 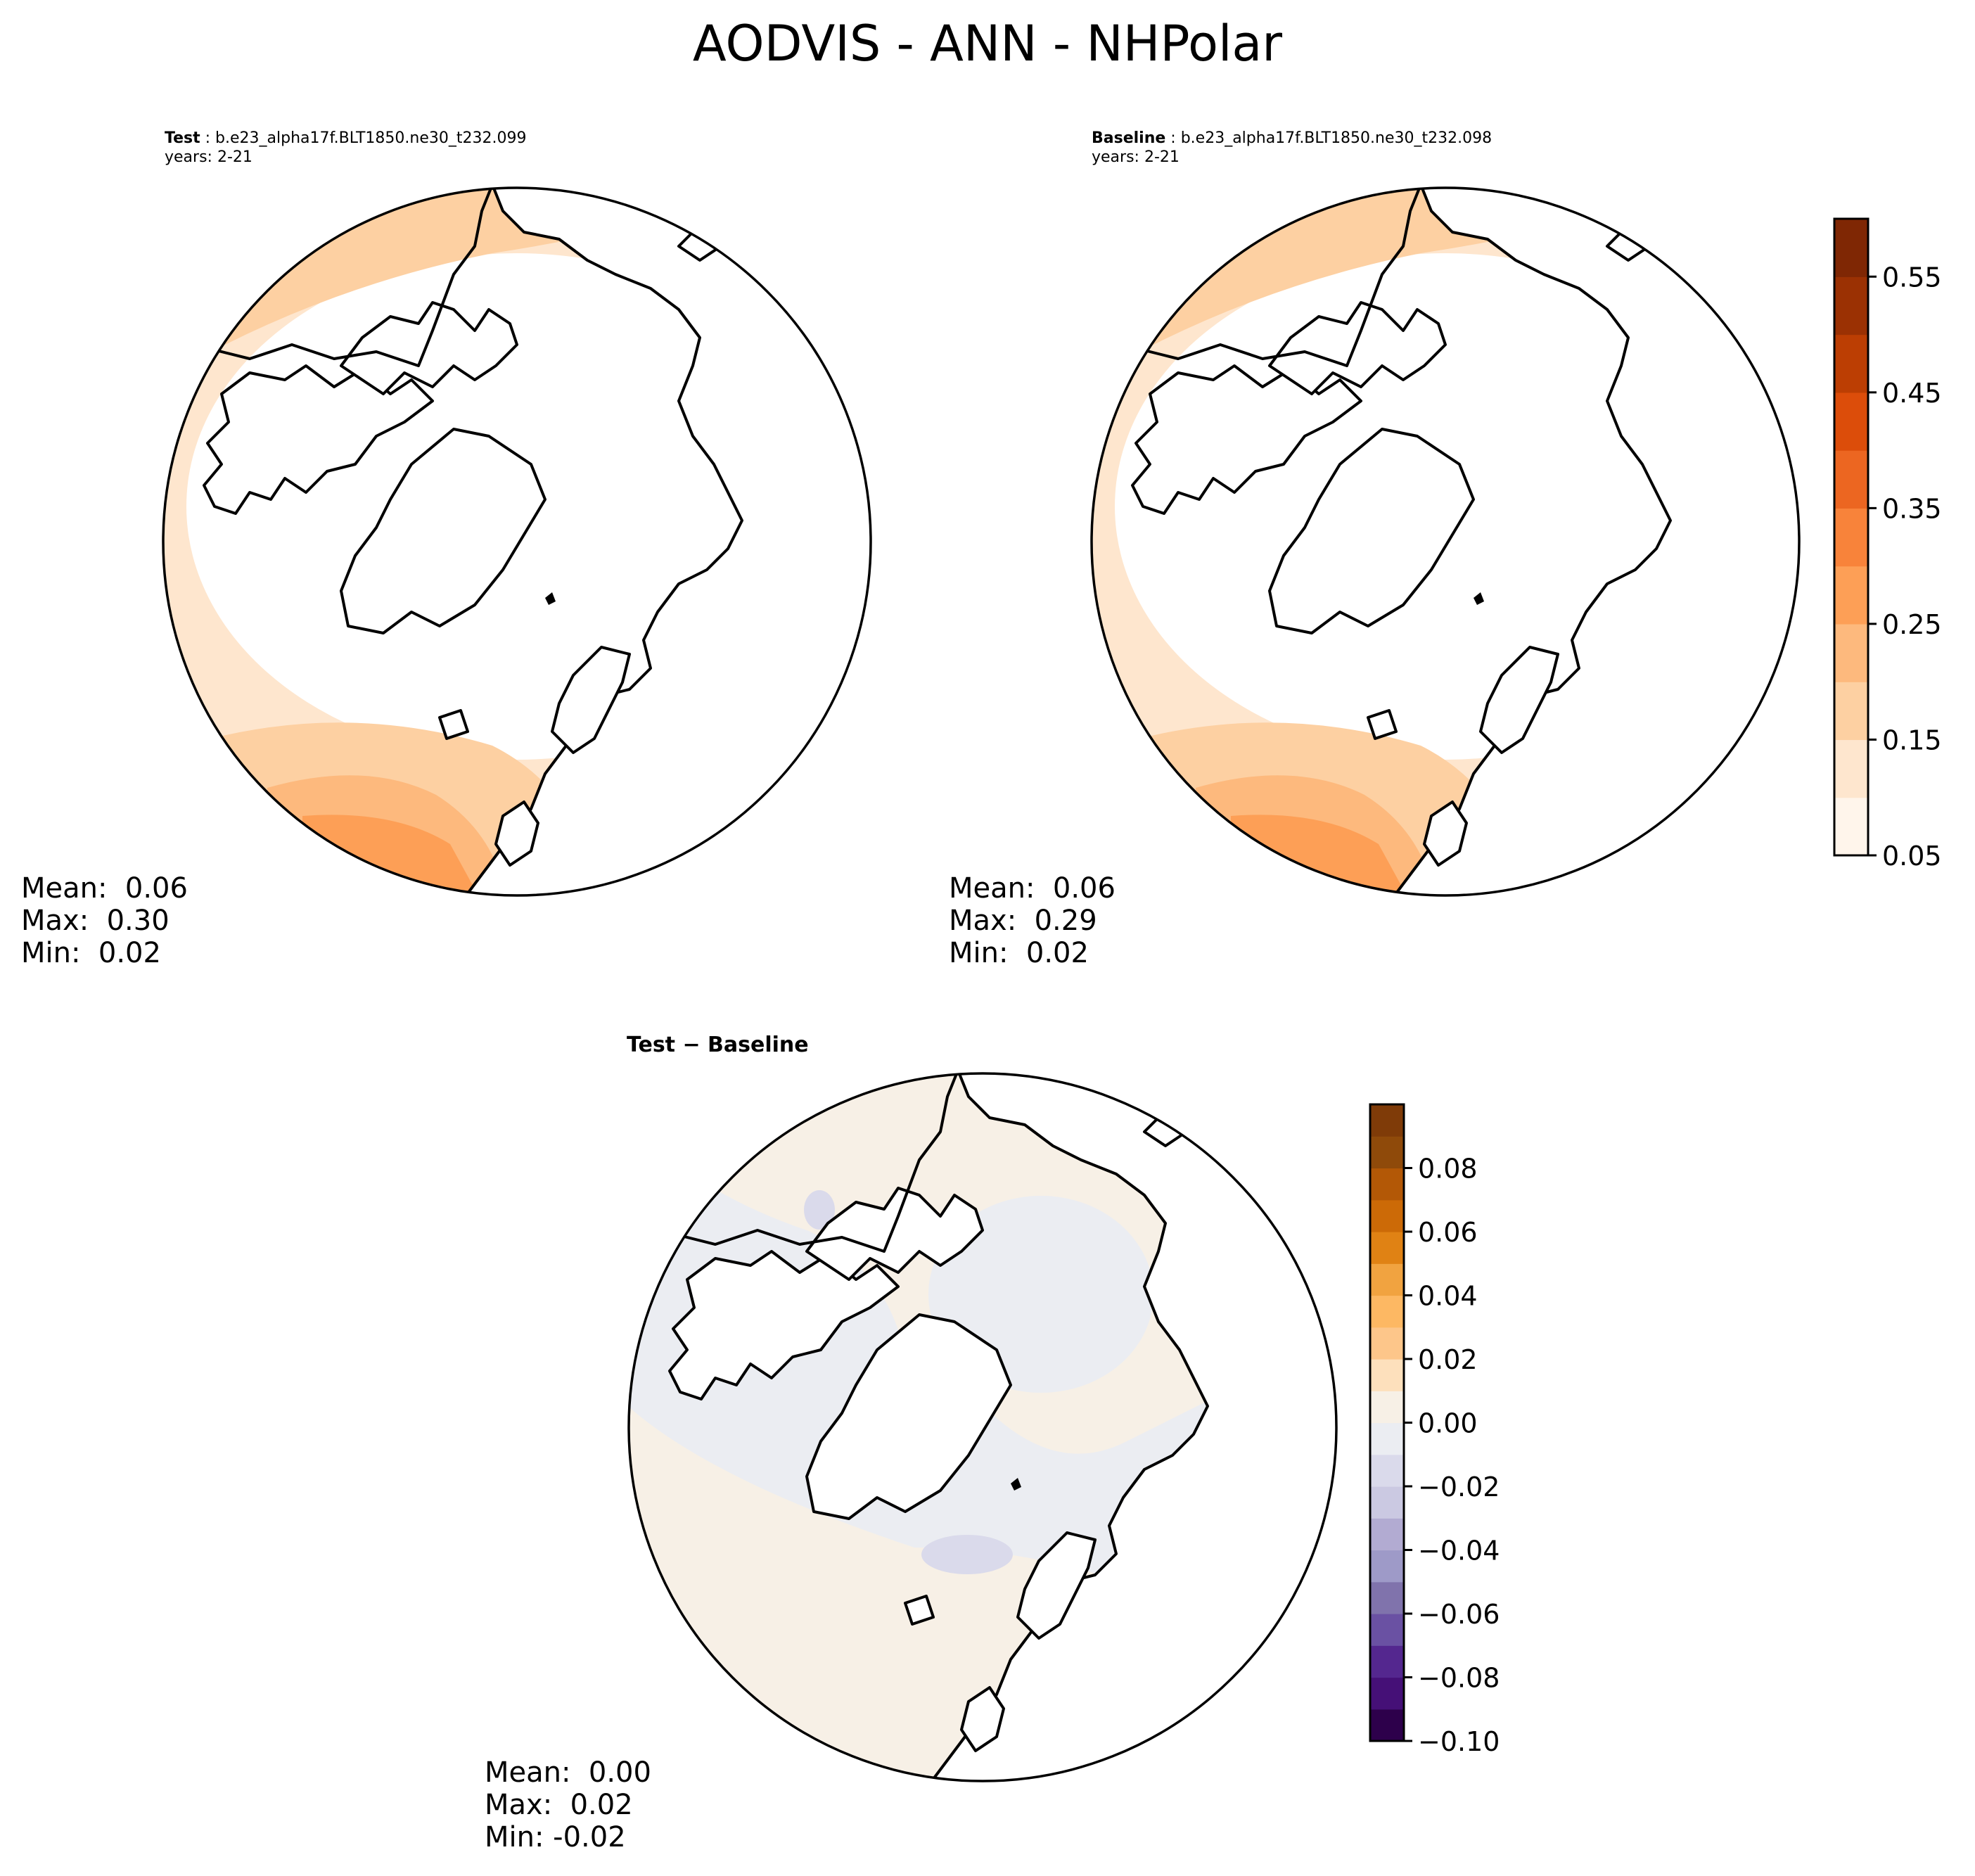 I want to click on test-map, so click(x=517, y=541).